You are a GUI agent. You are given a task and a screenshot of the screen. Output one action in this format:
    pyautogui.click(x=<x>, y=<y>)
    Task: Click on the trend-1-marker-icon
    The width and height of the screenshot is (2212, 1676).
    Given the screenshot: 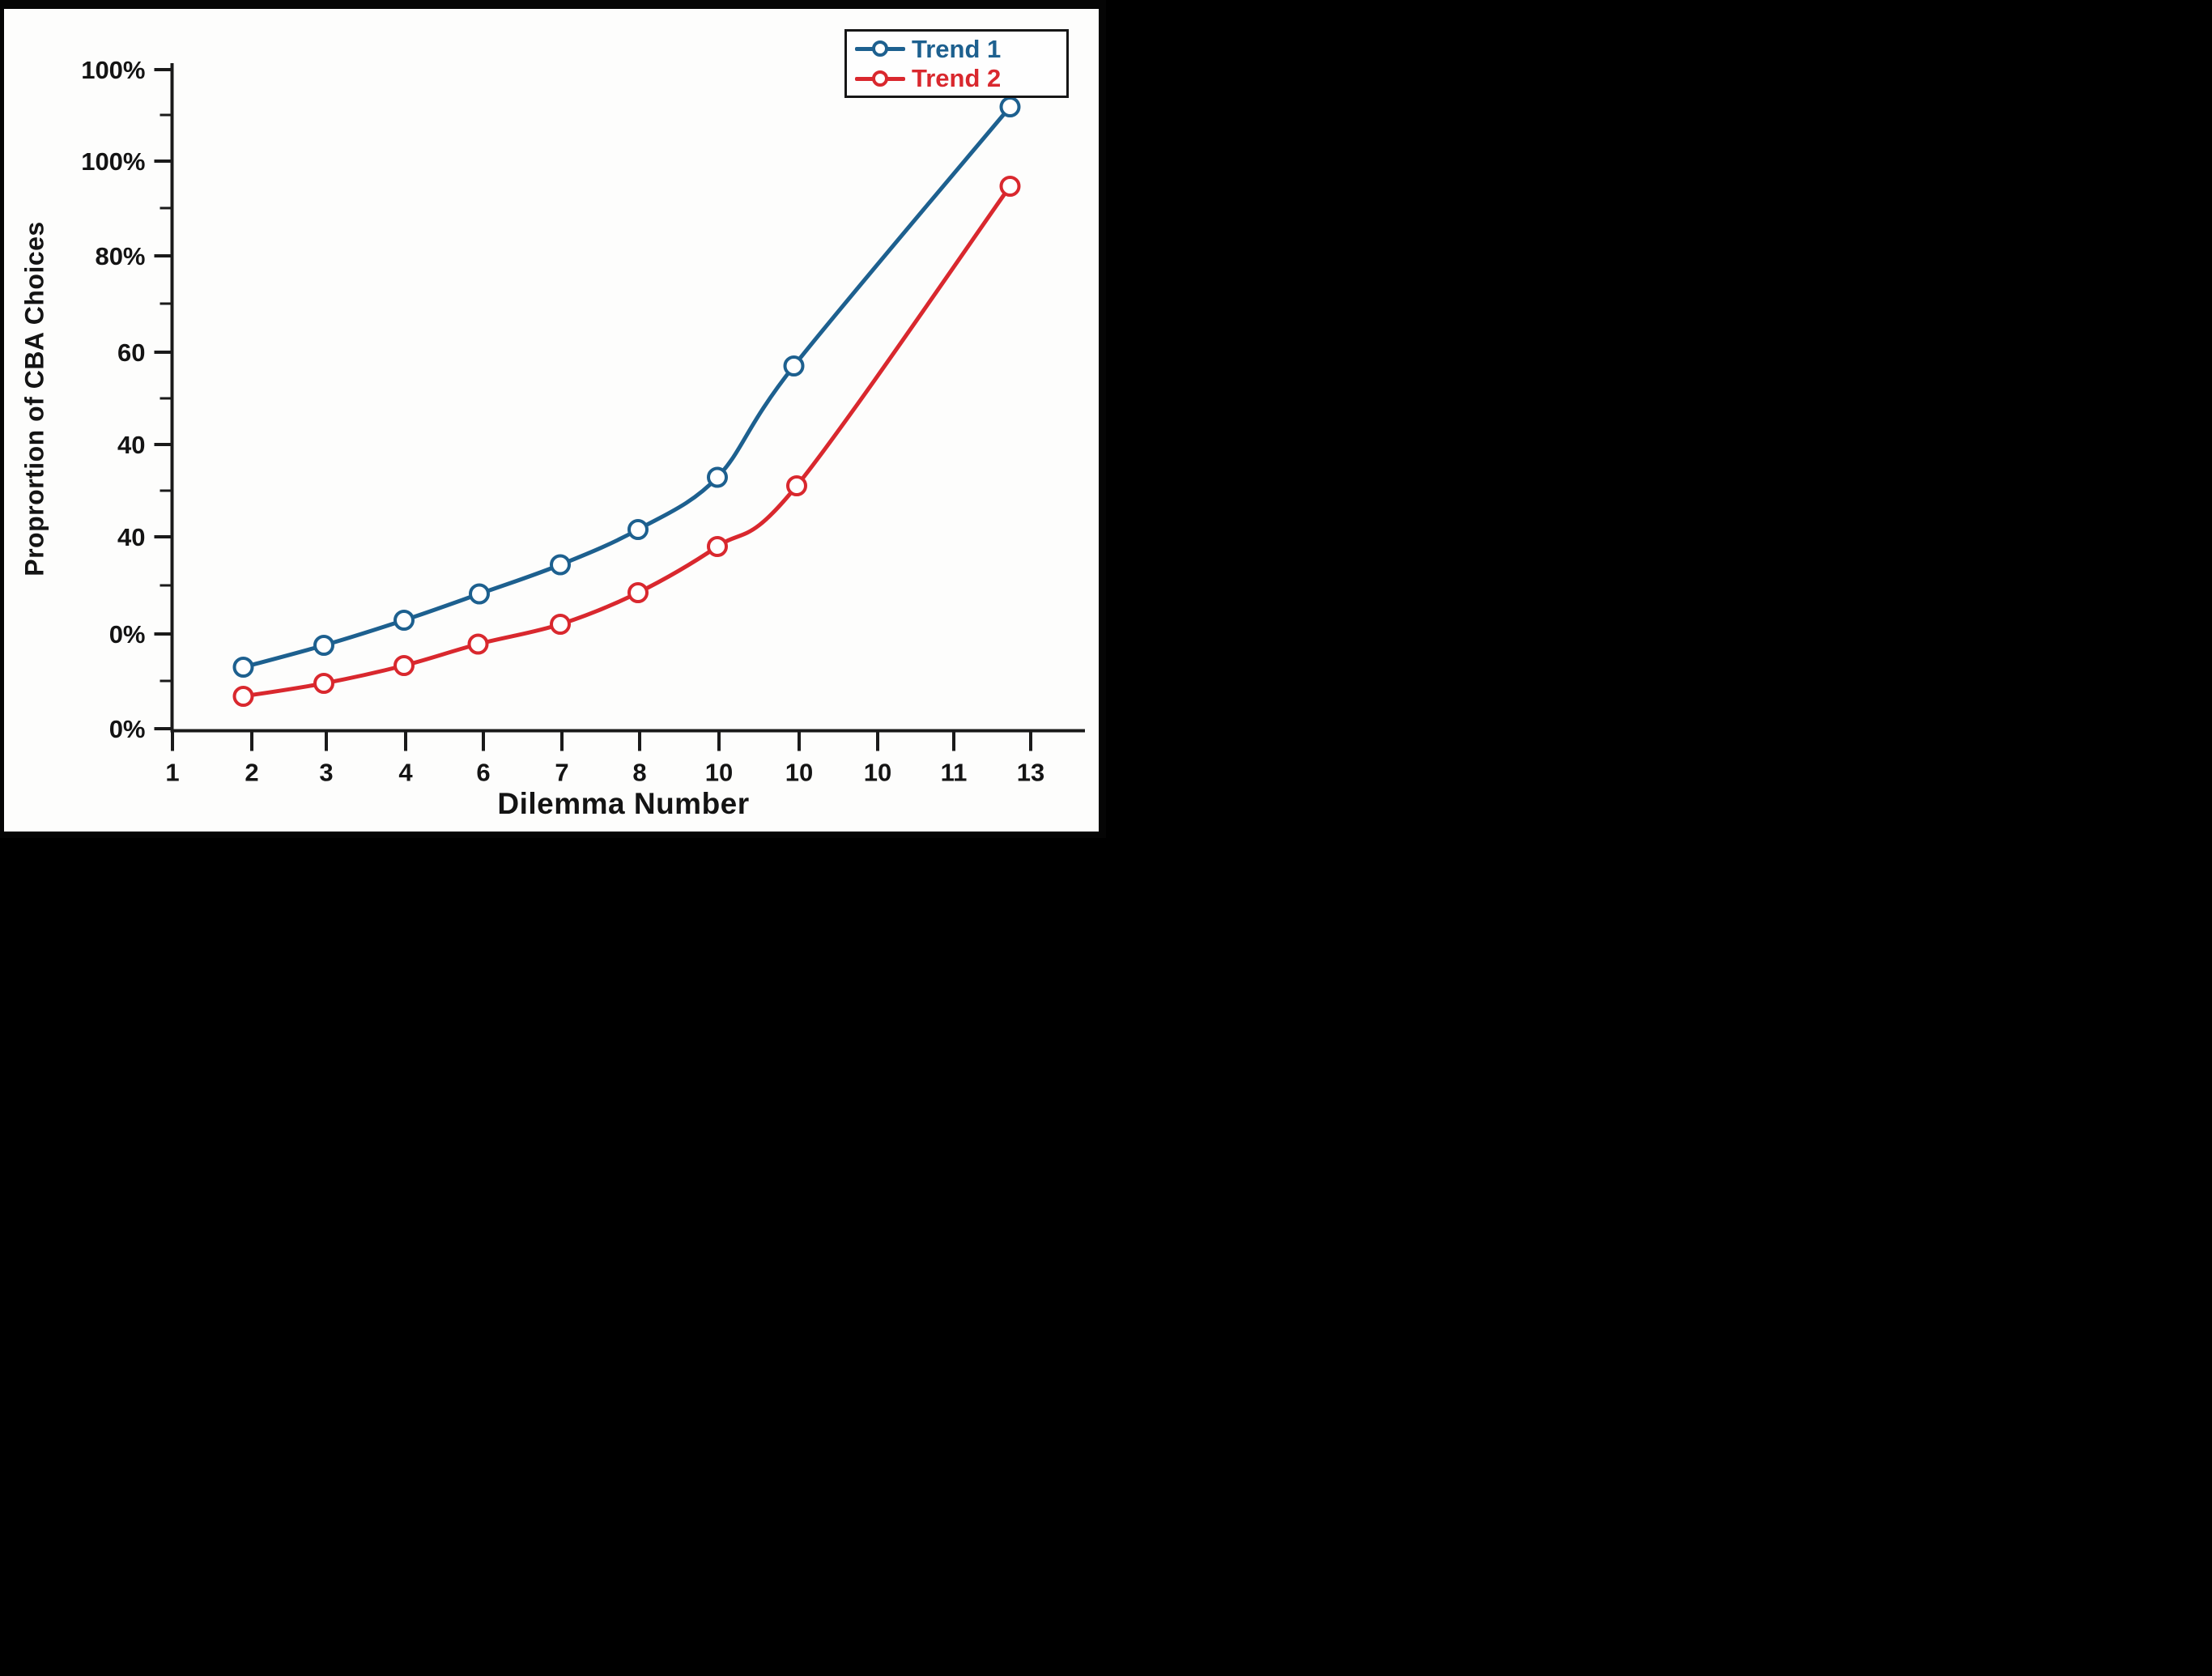 What is the action you would take?
    pyautogui.click(x=880, y=48)
    